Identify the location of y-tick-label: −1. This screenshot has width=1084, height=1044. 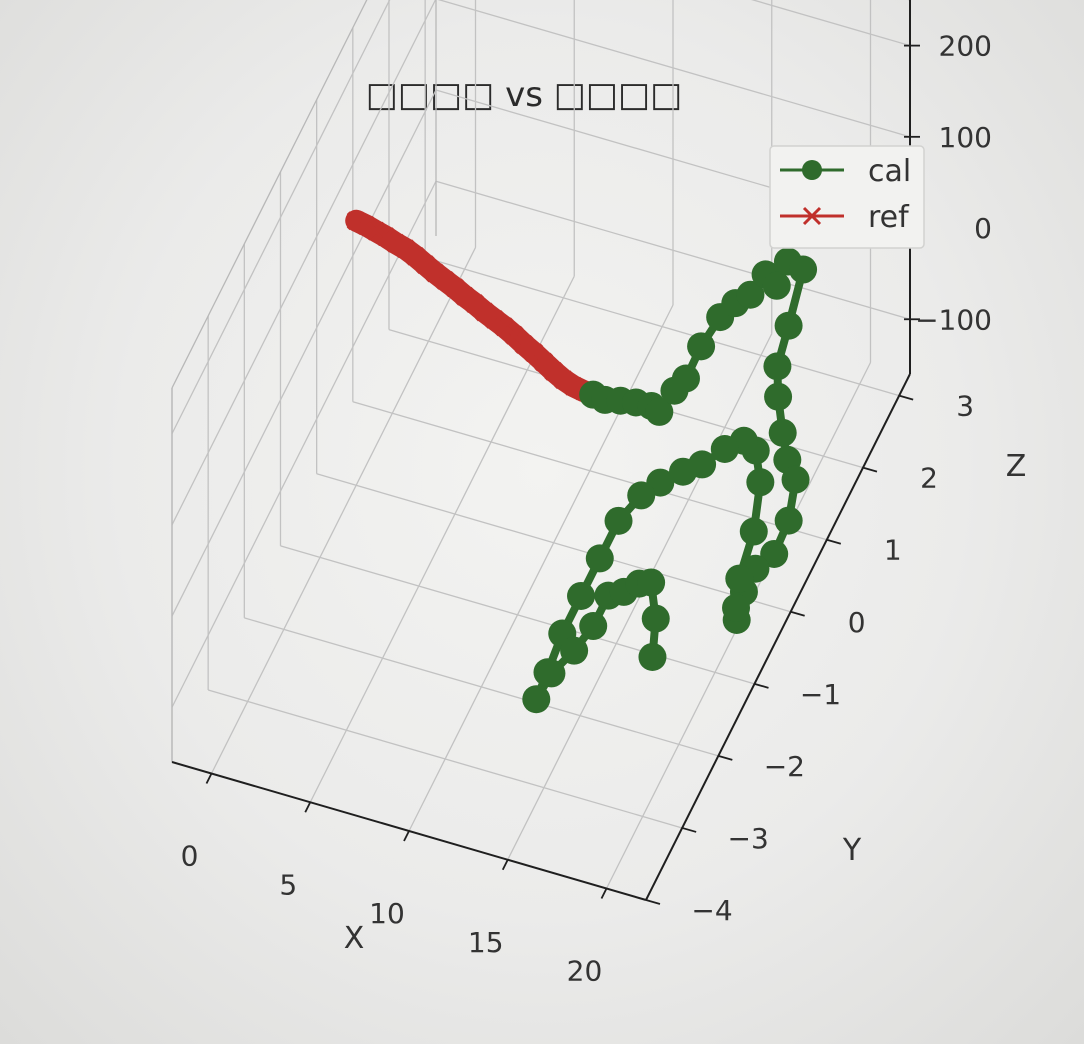
(820, 694).